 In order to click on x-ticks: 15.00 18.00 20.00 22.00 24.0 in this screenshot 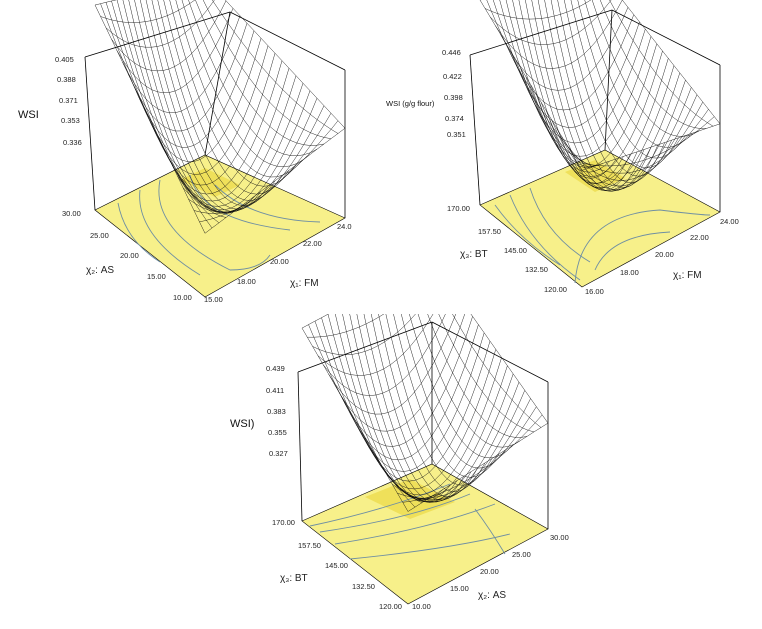, I will do `click(278, 263)`.